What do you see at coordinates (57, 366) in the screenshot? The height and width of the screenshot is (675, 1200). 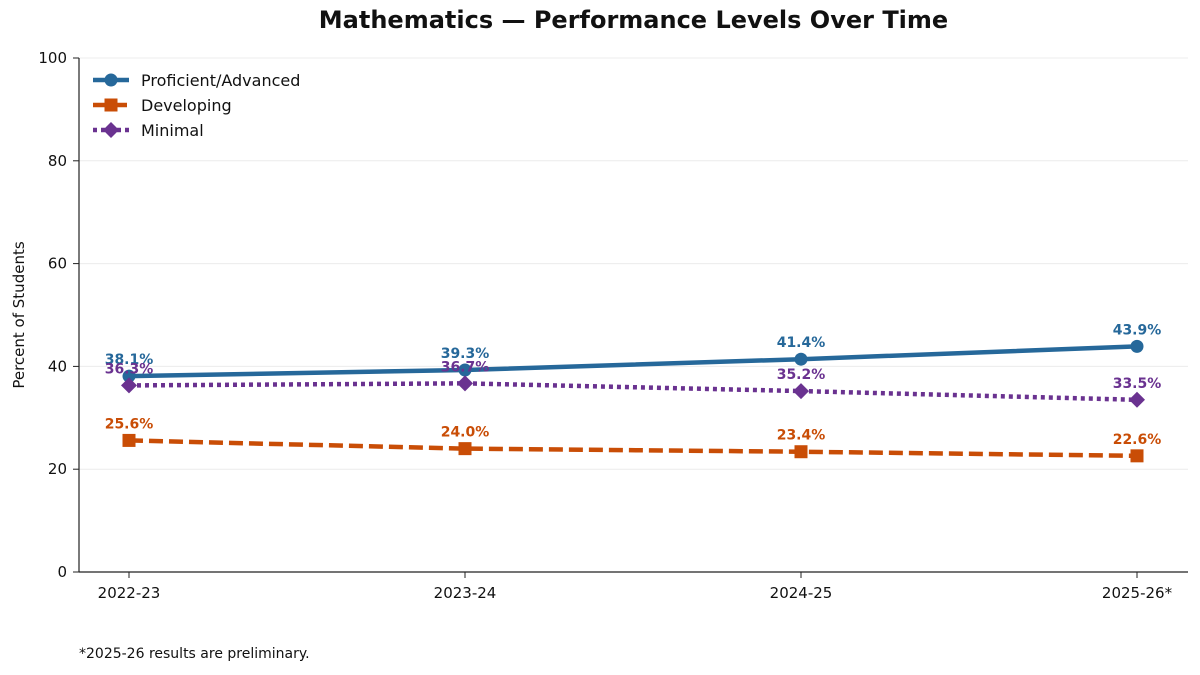 I see `y-tick-label: 40` at bounding box center [57, 366].